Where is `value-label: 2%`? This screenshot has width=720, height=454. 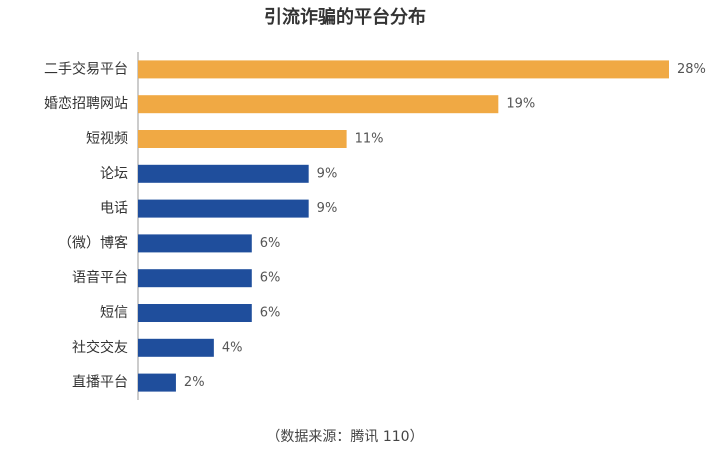 value-label: 2% is located at coordinates (194, 382).